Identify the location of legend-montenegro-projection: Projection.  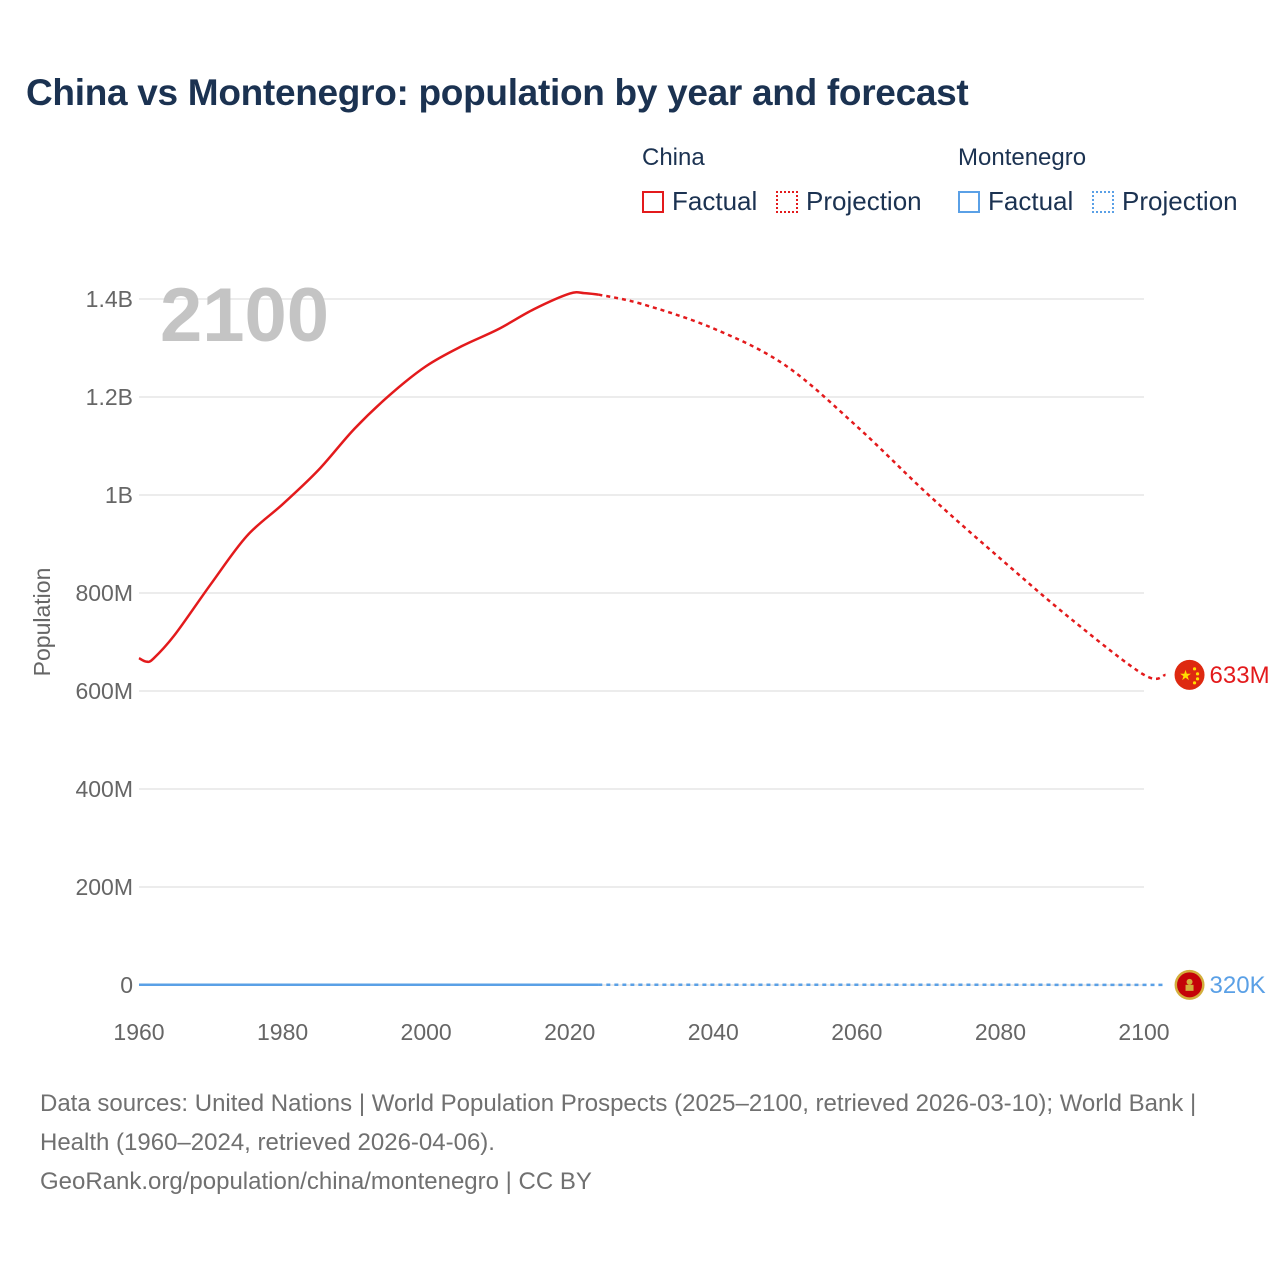
(1165, 201).